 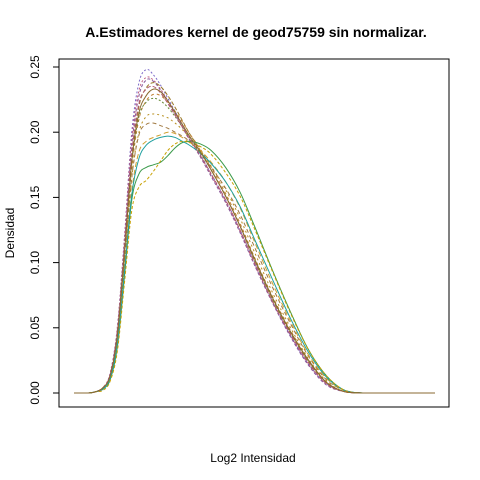 I want to click on x-axis-label: Log2 Intensidad, so click(x=252, y=458).